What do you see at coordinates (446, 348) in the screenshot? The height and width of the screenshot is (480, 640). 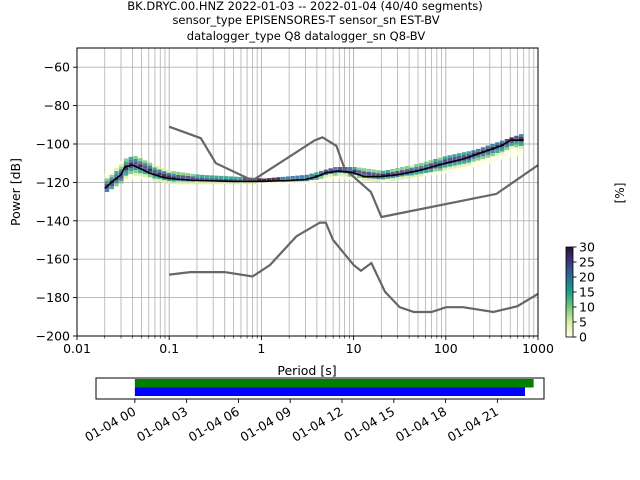 I see `x-tick-label: 100` at bounding box center [446, 348].